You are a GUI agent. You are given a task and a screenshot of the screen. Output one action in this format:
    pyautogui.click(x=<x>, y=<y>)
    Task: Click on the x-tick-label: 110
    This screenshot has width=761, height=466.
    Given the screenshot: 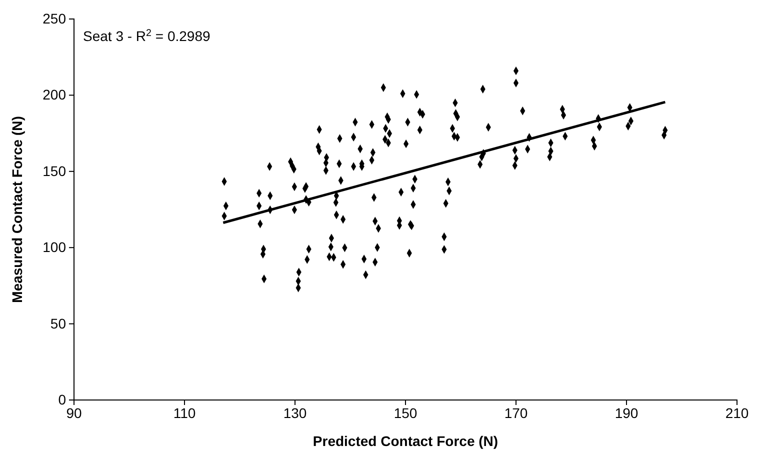 What is the action you would take?
    pyautogui.click(x=184, y=412)
    